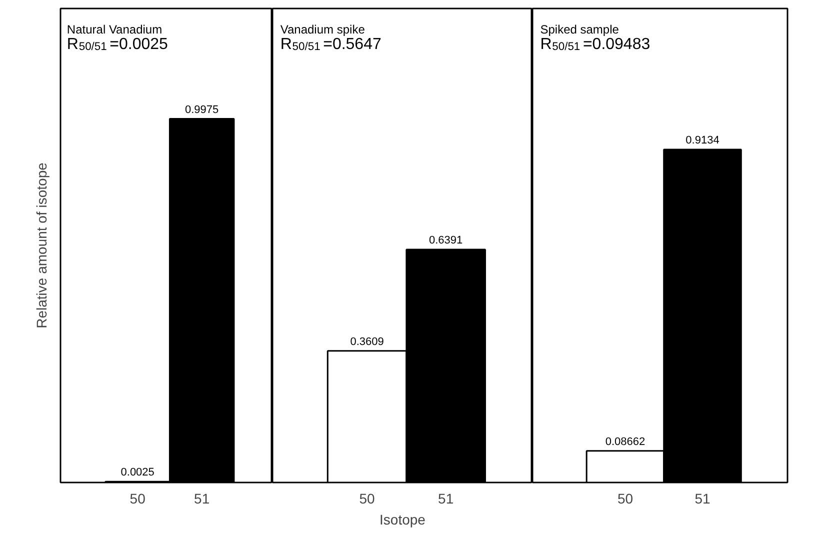  I want to click on text: R50/51=0.5647, so click(331, 44).